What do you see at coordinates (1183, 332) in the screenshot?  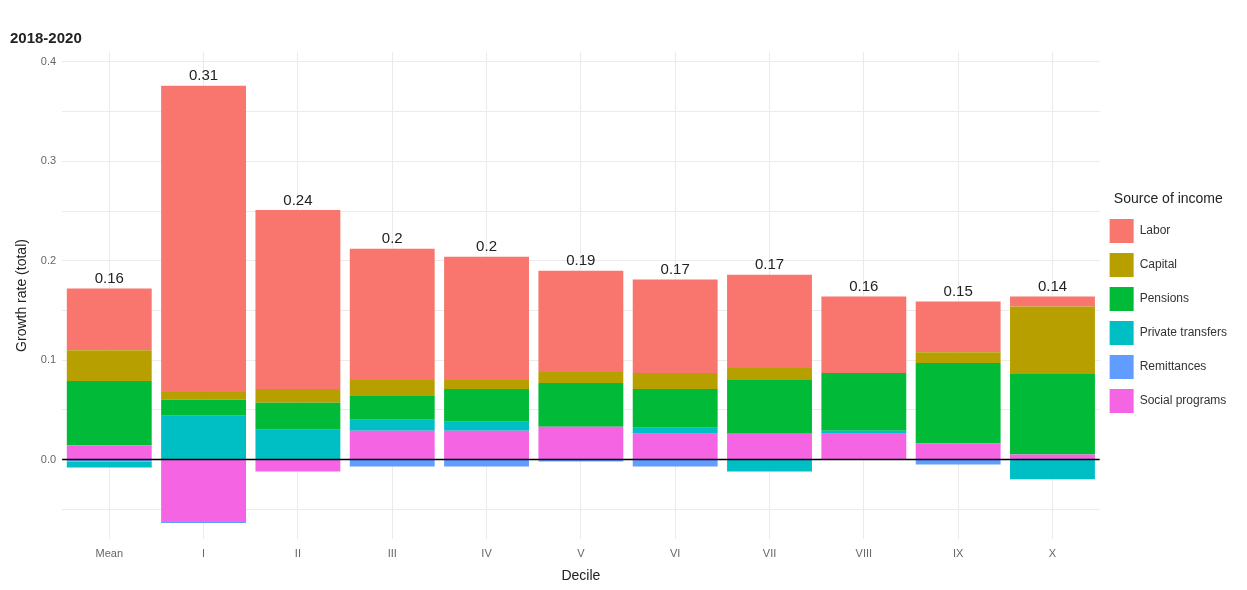 I see `legend-label: Private transfers` at bounding box center [1183, 332].